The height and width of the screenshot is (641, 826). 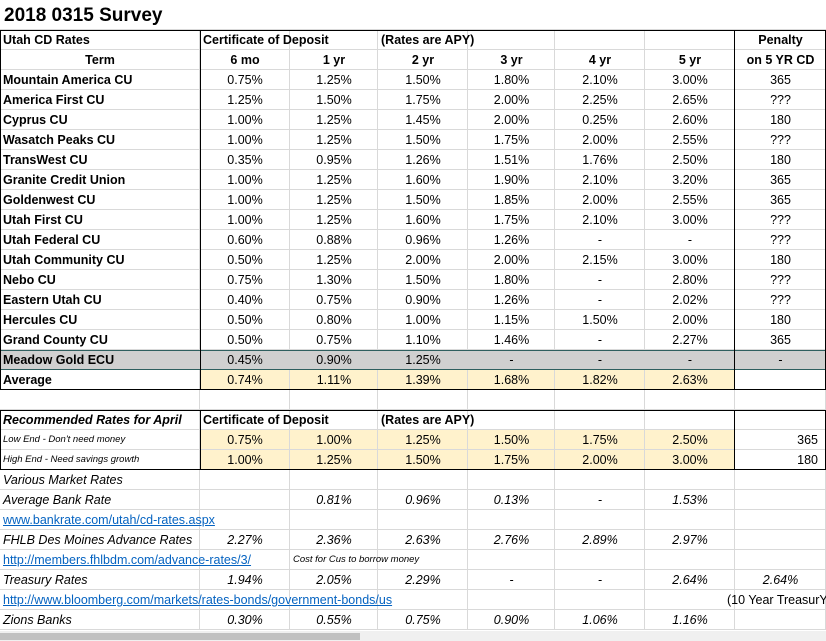 What do you see at coordinates (511, 160) in the screenshot?
I see `cell-value: 1.51%` at bounding box center [511, 160].